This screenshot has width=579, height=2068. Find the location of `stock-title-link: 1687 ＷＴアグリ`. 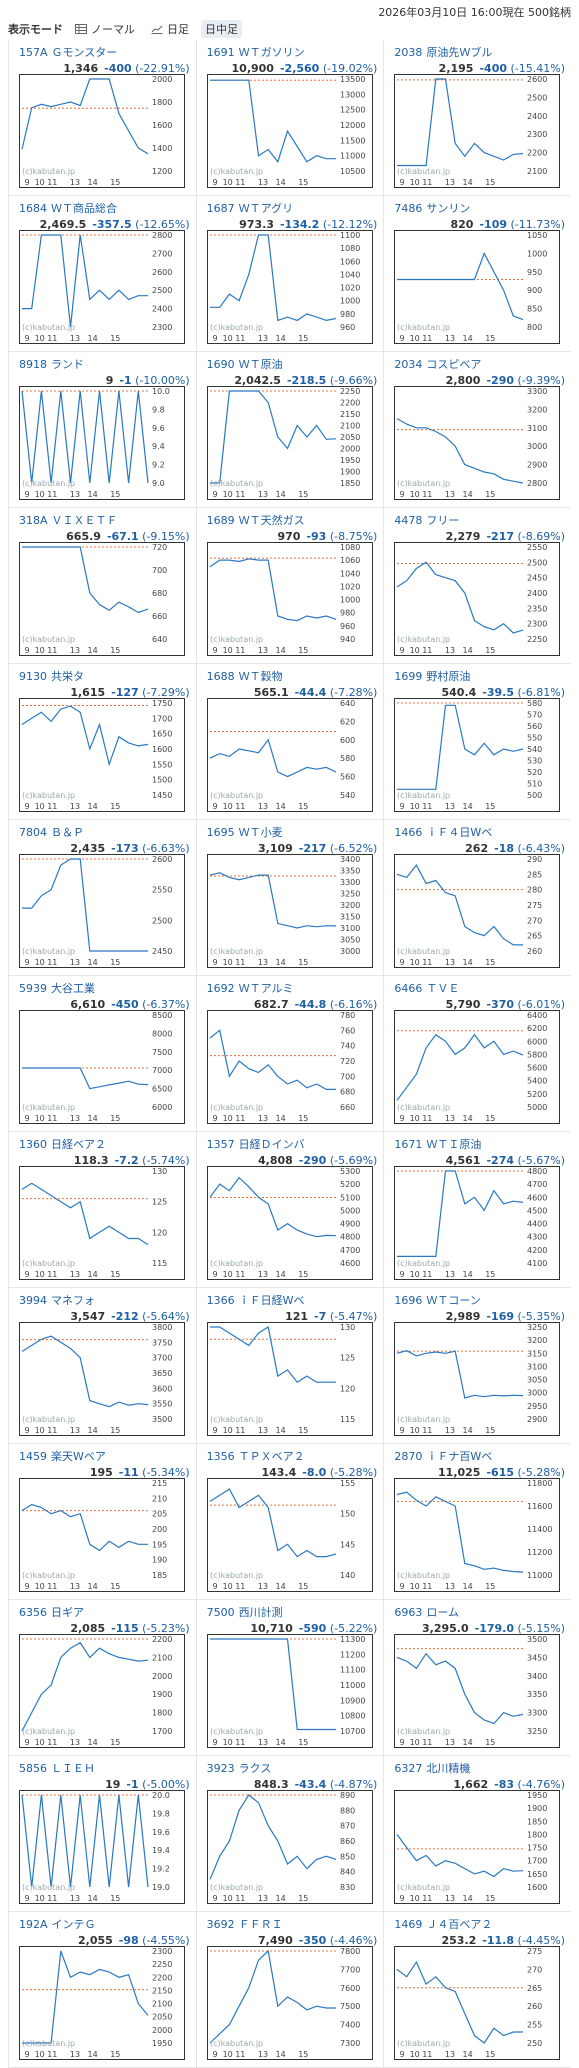

stock-title-link: 1687 ＷＴアグリ is located at coordinates (292, 208).